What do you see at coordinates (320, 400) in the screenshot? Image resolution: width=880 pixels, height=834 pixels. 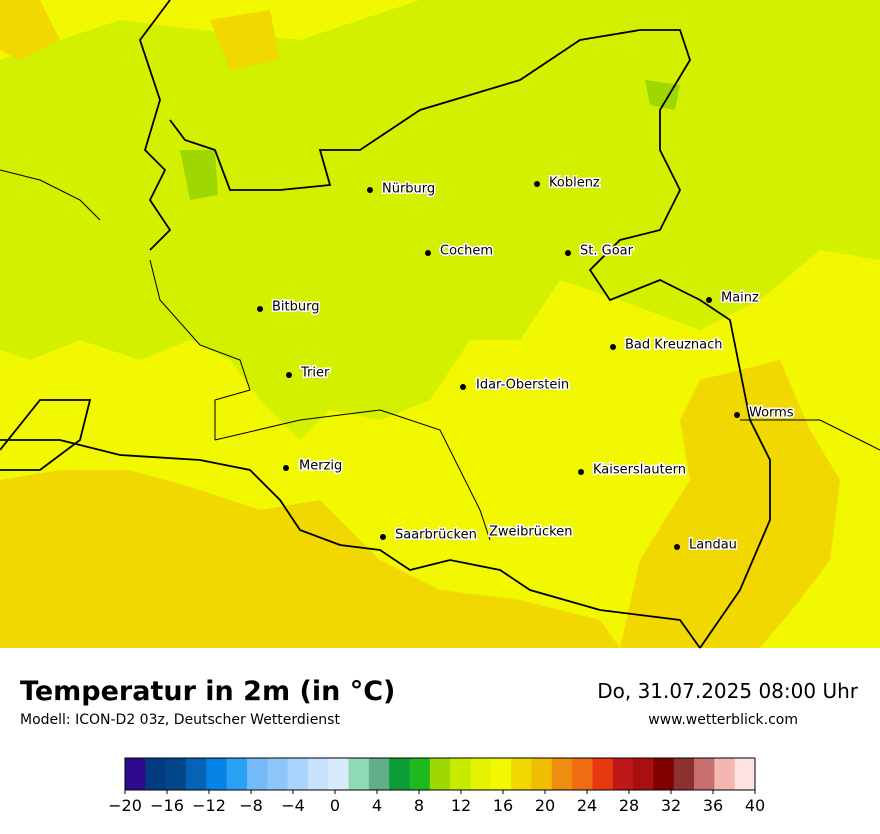 I see `district-border` at bounding box center [320, 400].